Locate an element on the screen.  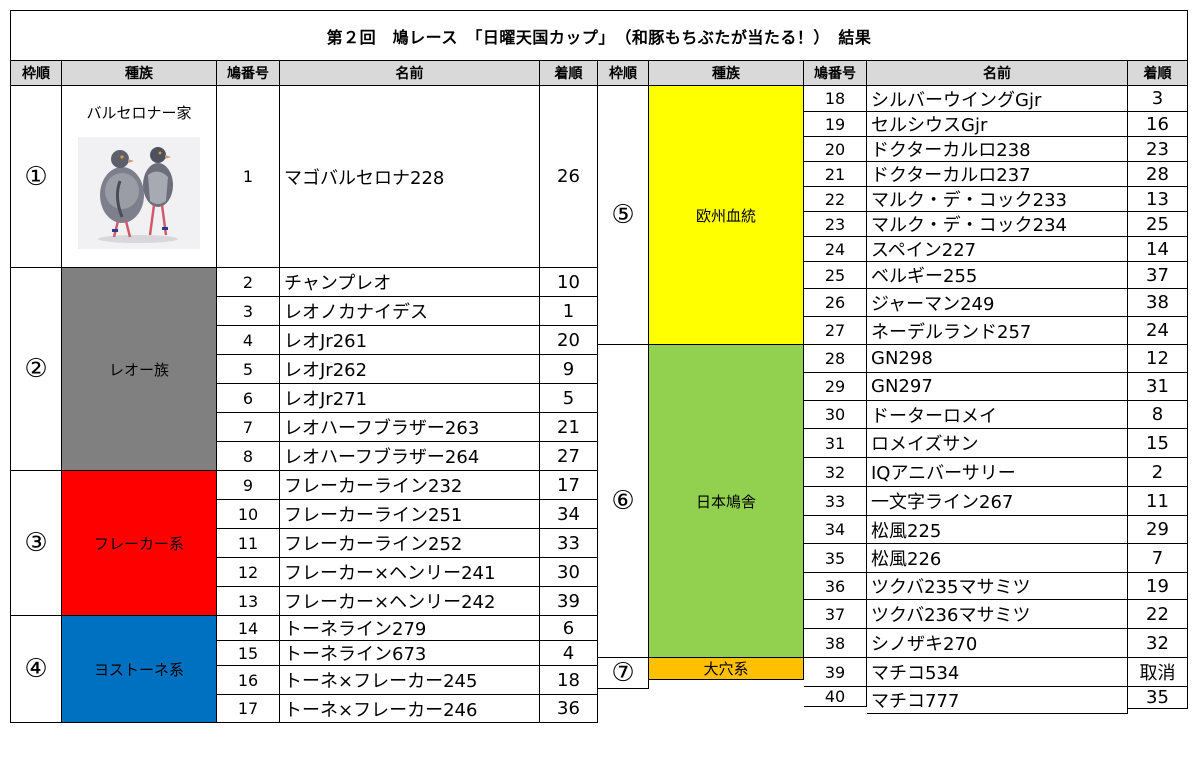
finish-rank: 11 is located at coordinates (1158, 501).